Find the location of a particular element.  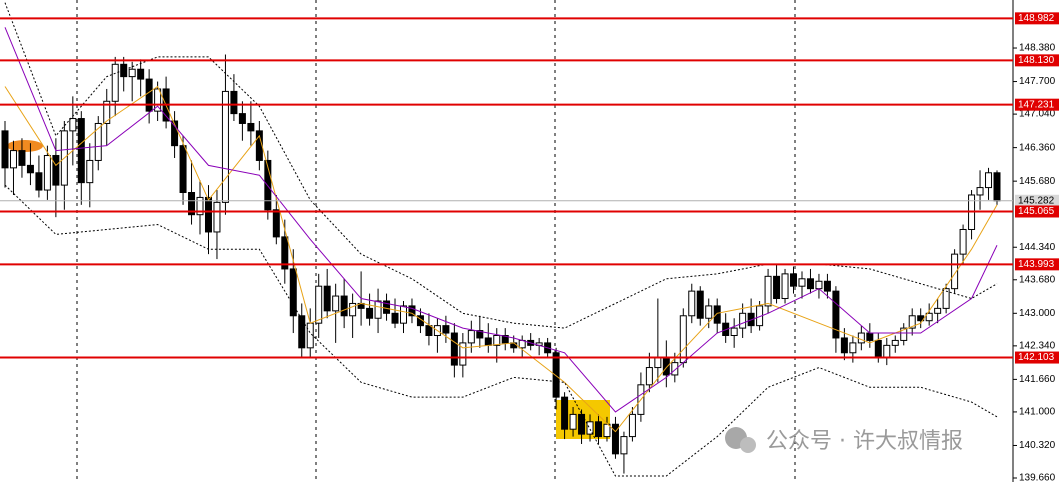

y-tick-label: 147.700 is located at coordinates (1037, 81).